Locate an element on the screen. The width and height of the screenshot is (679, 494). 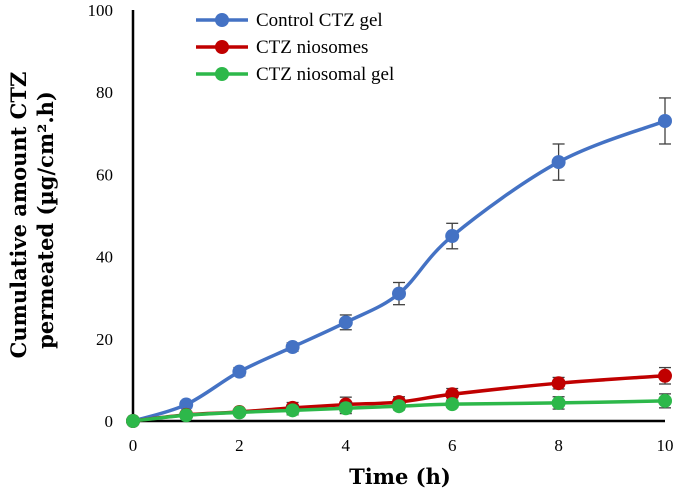
x-axis-title: Time (h) is located at coordinates (400, 476).